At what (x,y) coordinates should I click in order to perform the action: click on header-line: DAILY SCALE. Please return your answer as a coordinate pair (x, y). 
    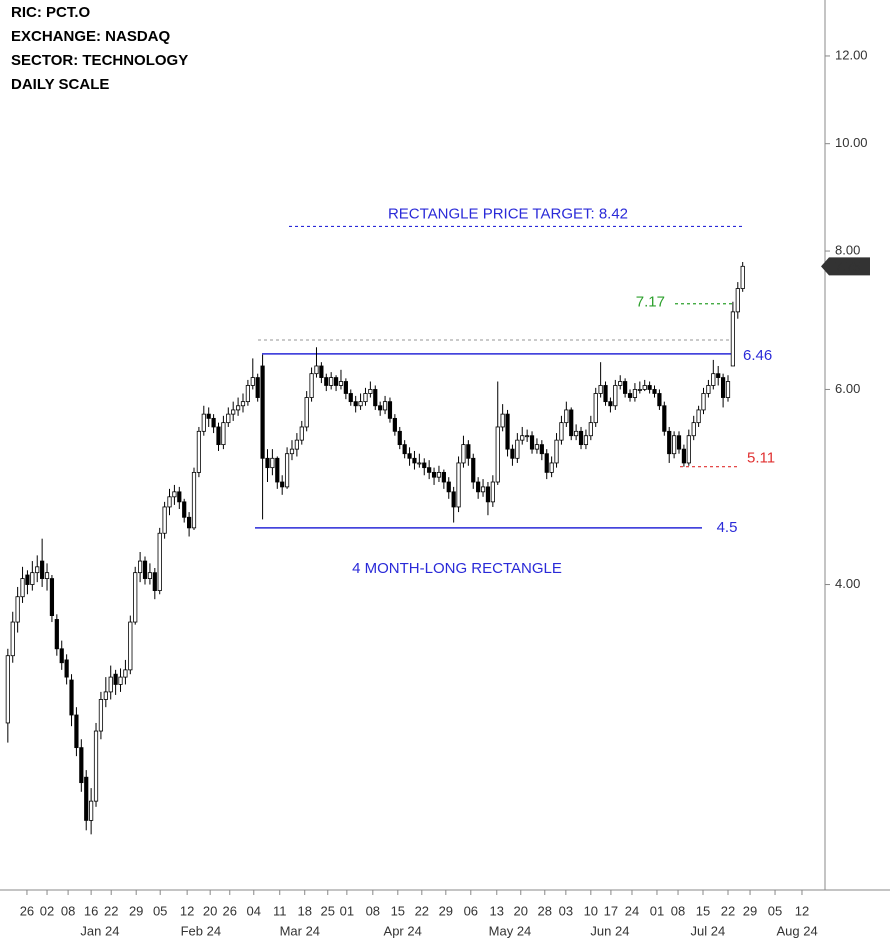
    Looking at the image, I should click on (60, 84).